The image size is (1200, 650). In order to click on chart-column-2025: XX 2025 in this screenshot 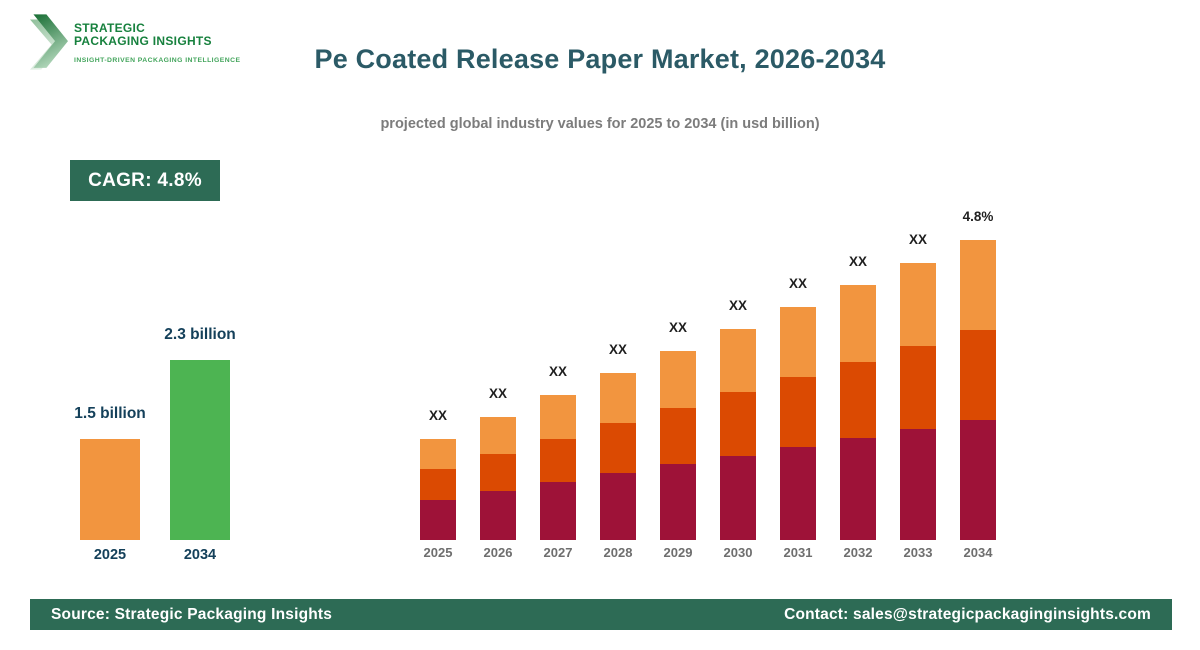, I will do `click(438, 382)`.